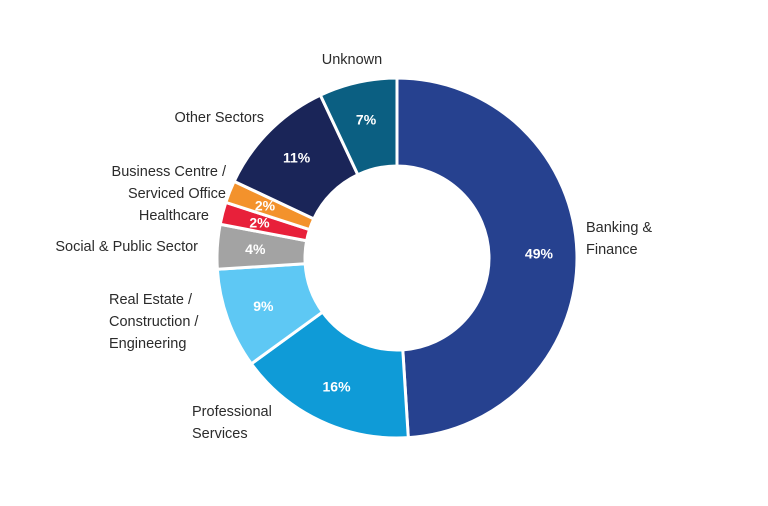 The height and width of the screenshot is (506, 768). Describe the element at coordinates (232, 412) in the screenshot. I see `category-label-line: Professional` at that location.